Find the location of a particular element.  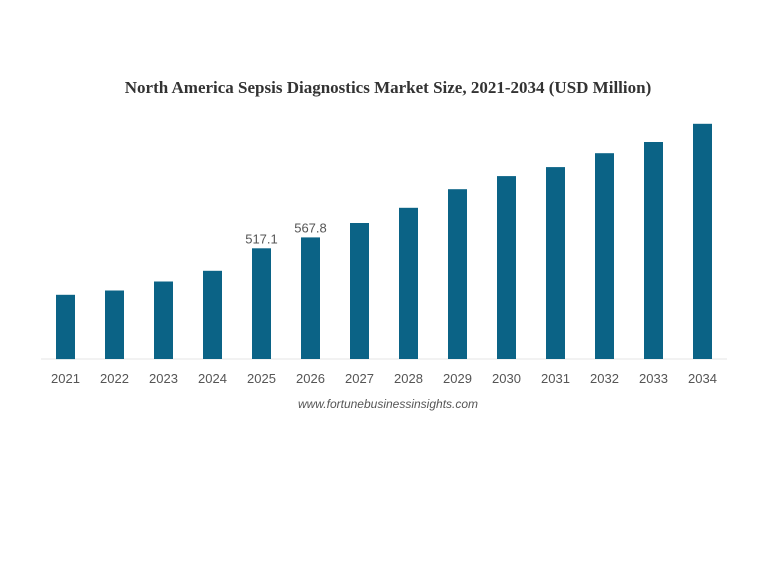

bar-2027 is located at coordinates (359, 291).